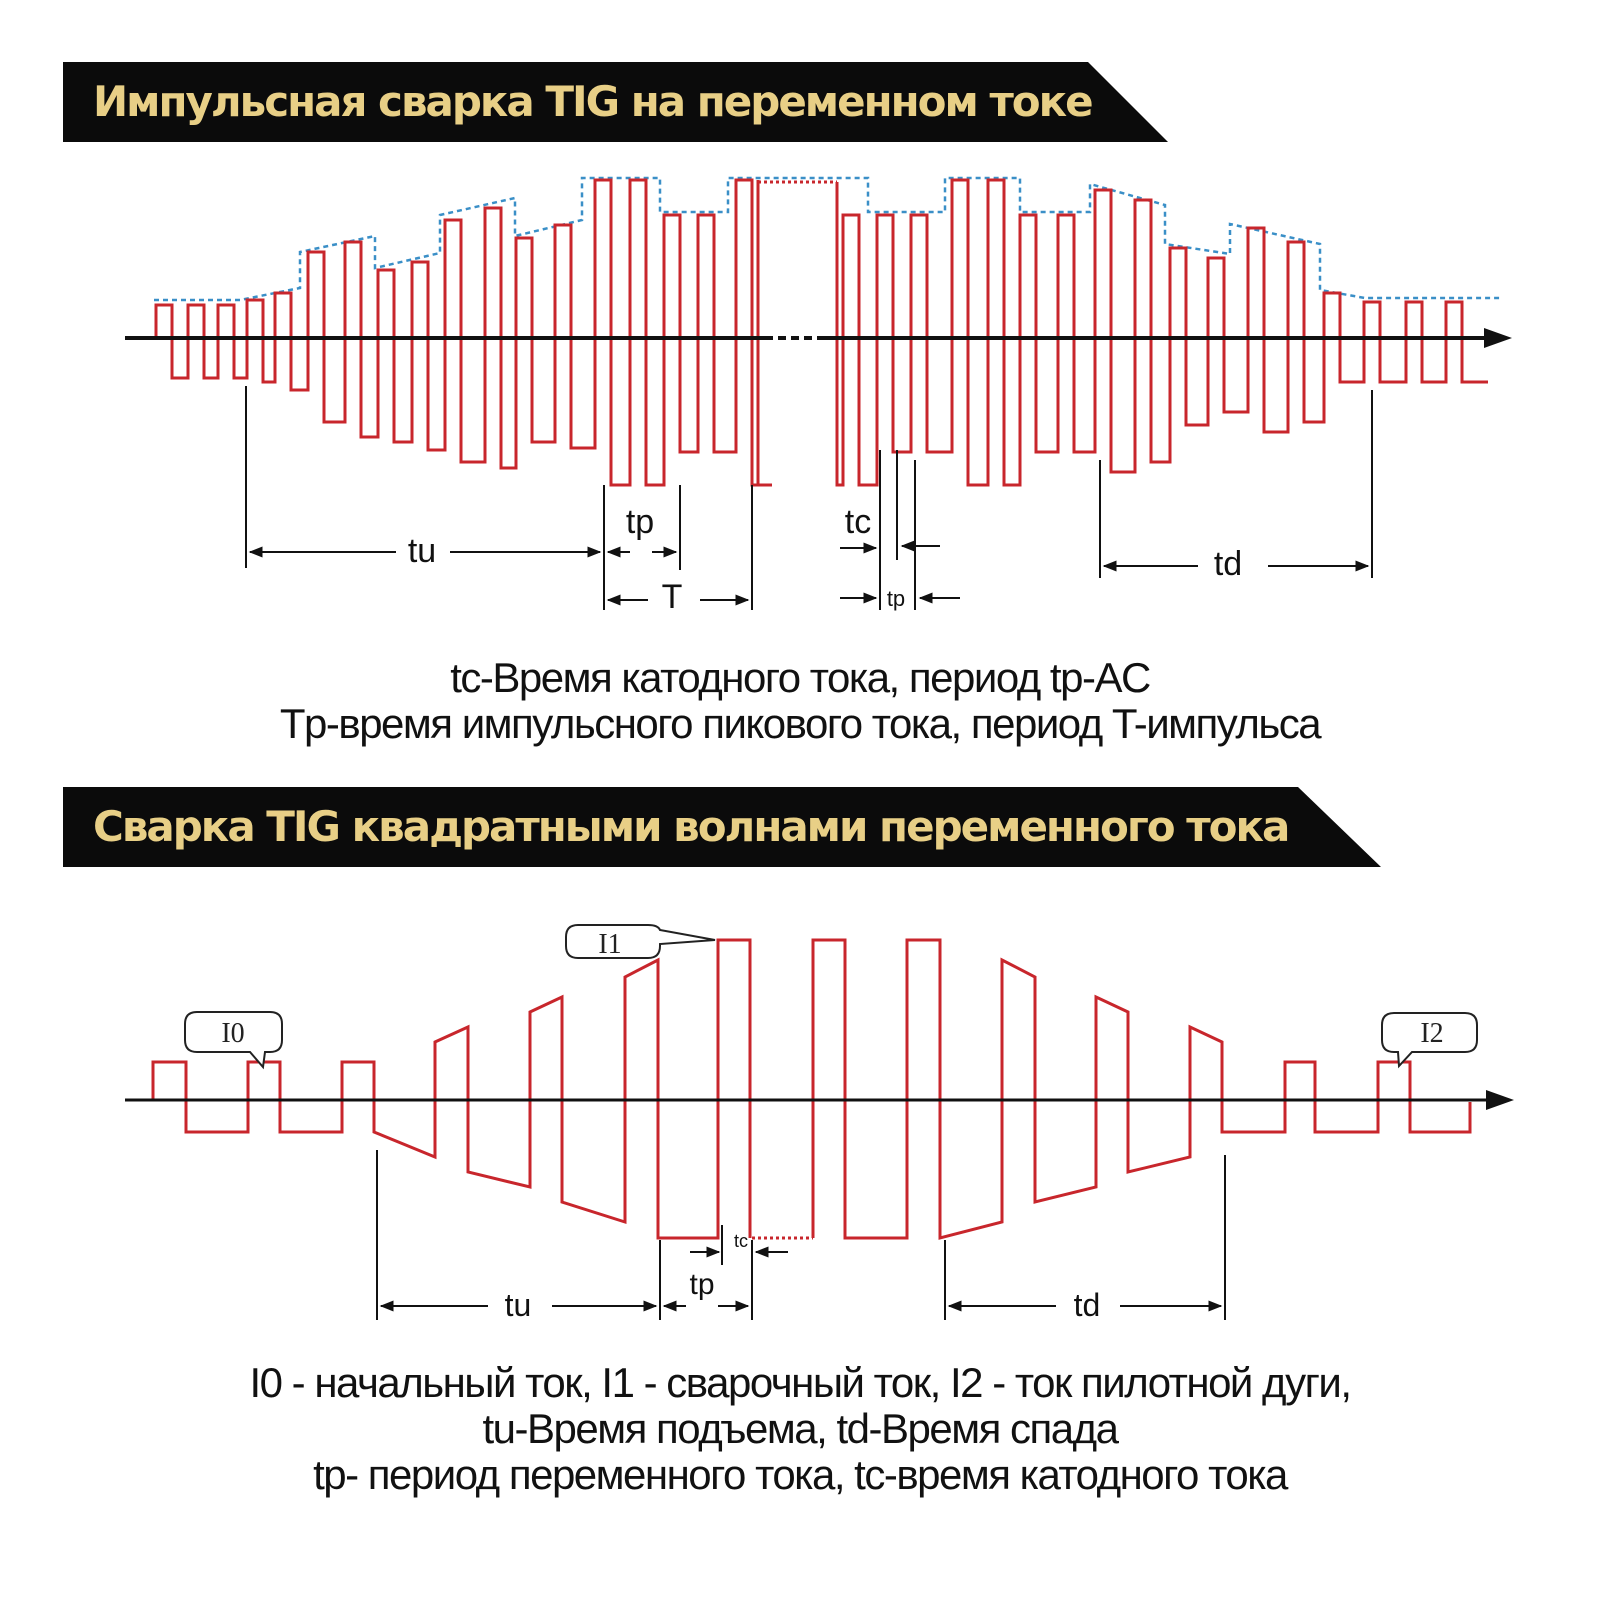 The image size is (1600, 1600). What do you see at coordinates (640, 942) in the screenshot?
I see `I1-callout: I1` at bounding box center [640, 942].